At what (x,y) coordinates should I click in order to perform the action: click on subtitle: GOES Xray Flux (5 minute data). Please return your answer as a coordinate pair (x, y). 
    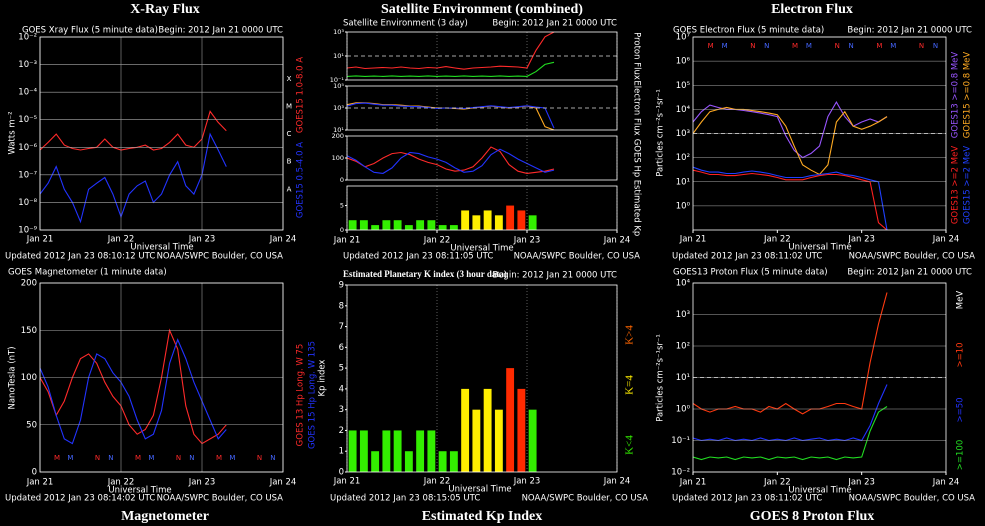
    Looking at the image, I should click on (90, 31).